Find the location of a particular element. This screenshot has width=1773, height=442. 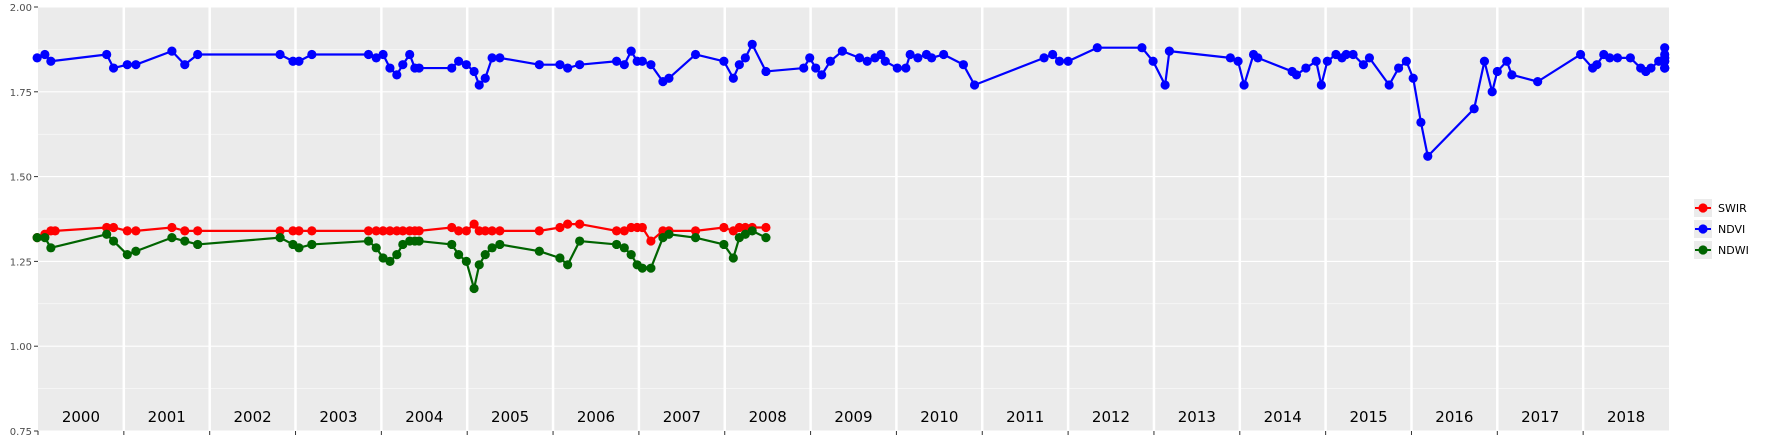

legend-label-ndwi: NDWI is located at coordinates (1733, 250).